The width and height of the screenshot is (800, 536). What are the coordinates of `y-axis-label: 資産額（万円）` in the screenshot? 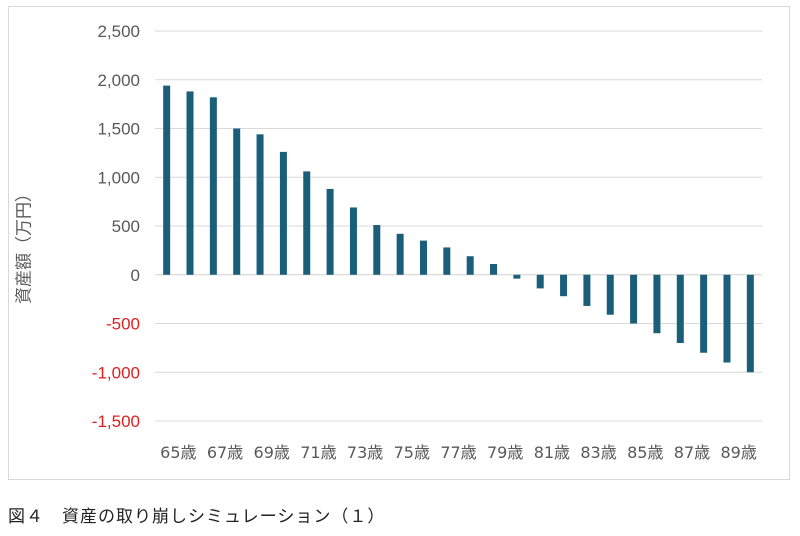 It's located at (24, 244).